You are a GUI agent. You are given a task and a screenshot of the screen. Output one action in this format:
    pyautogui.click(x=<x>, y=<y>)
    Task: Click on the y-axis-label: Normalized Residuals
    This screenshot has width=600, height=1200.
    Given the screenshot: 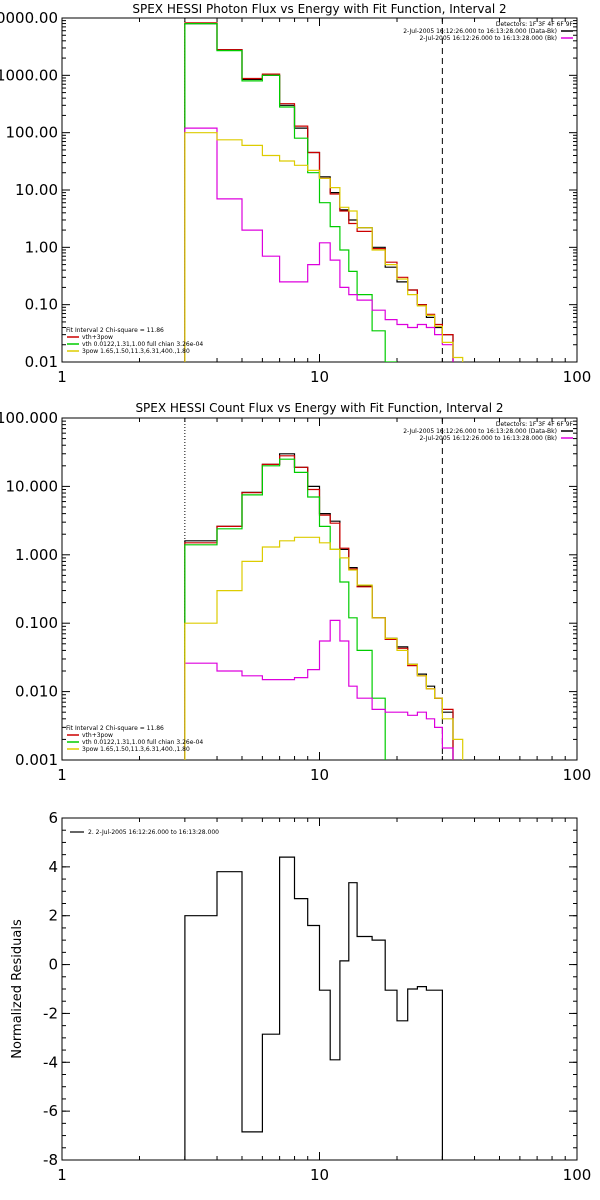 What is the action you would take?
    pyautogui.click(x=17, y=989)
    